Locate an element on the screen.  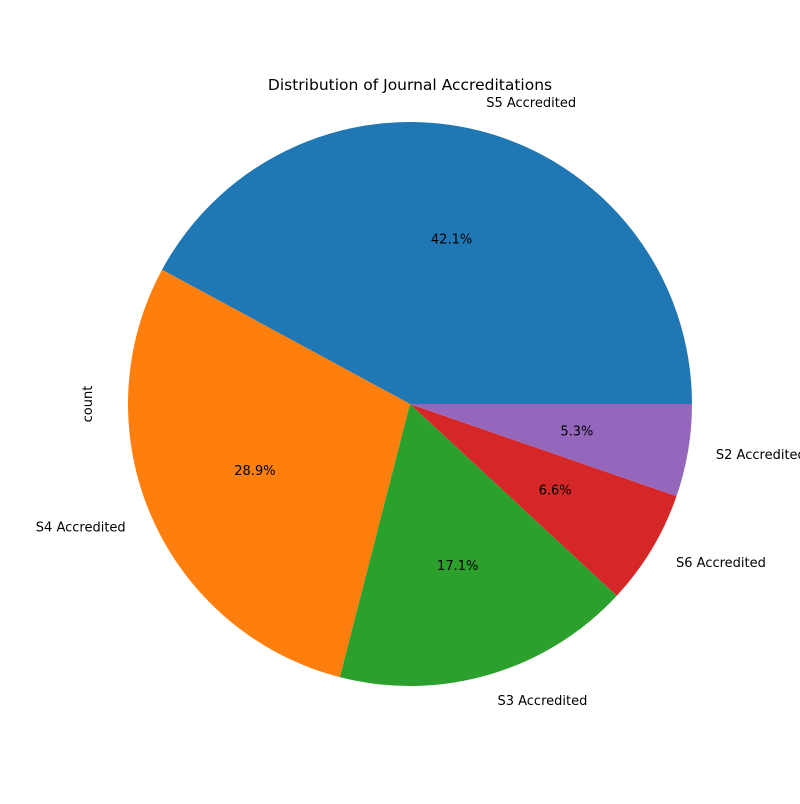
pie-percent-label-s5-accredited: 42.1% is located at coordinates (451, 239).